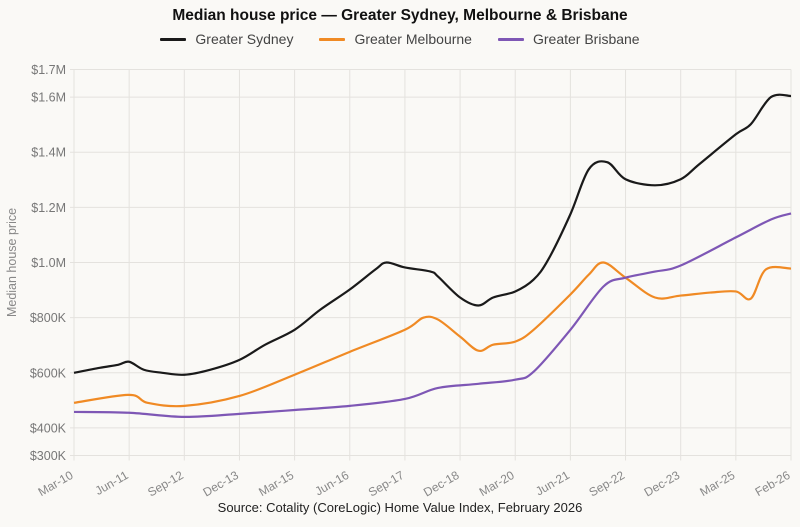 The width and height of the screenshot is (800, 527). What do you see at coordinates (48, 263) in the screenshot?
I see `y-tick-label: $1.0M` at bounding box center [48, 263].